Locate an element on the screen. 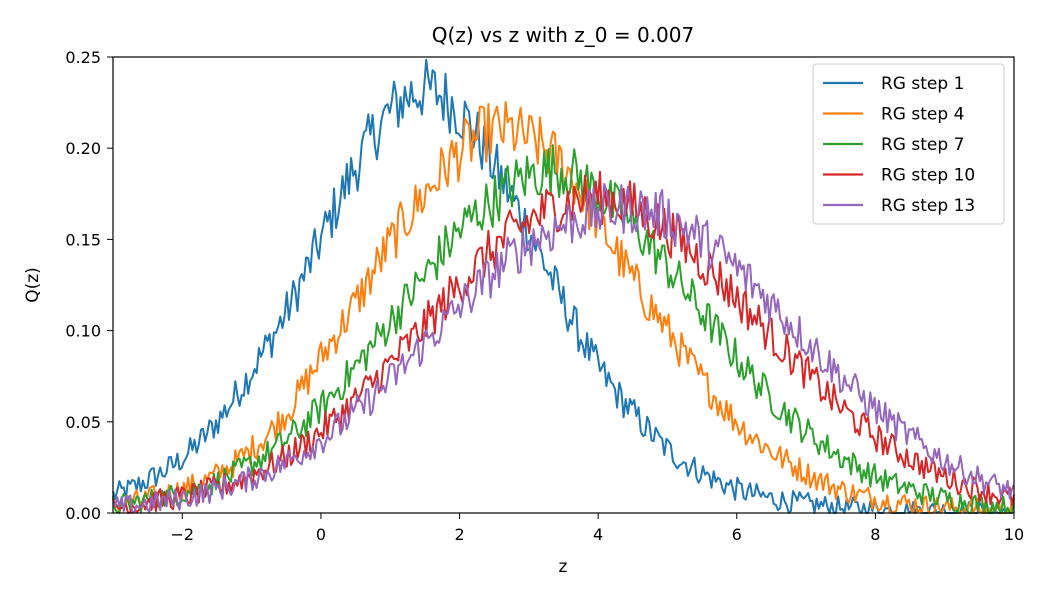 Image resolution: width=1050 pixels, height=600 pixels. y-tick-label: 0.10 is located at coordinates (83, 331).